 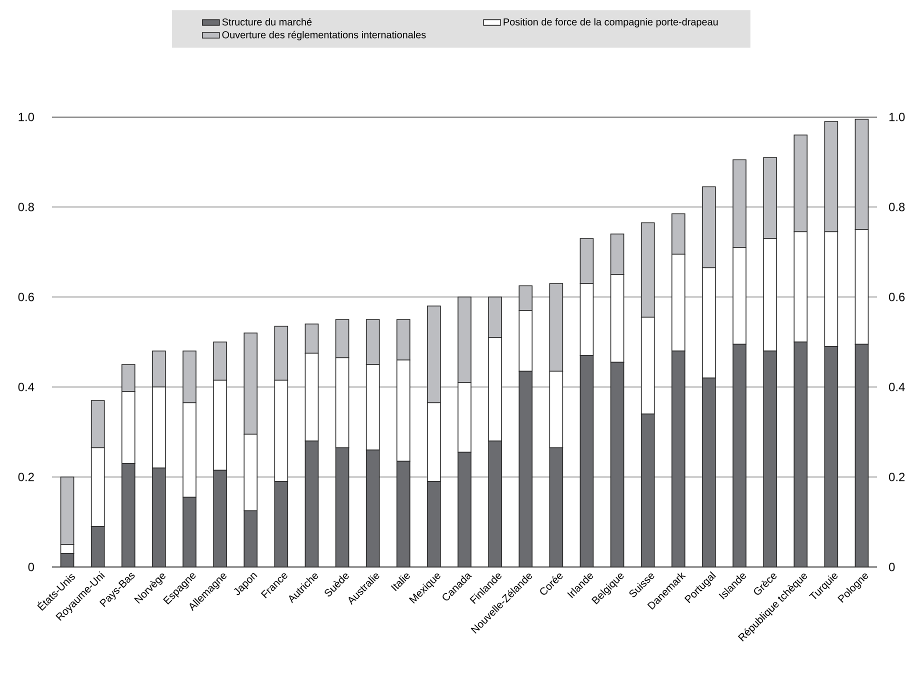 What do you see at coordinates (267, 22) in the screenshot?
I see `legend-label: Structure du marché` at bounding box center [267, 22].